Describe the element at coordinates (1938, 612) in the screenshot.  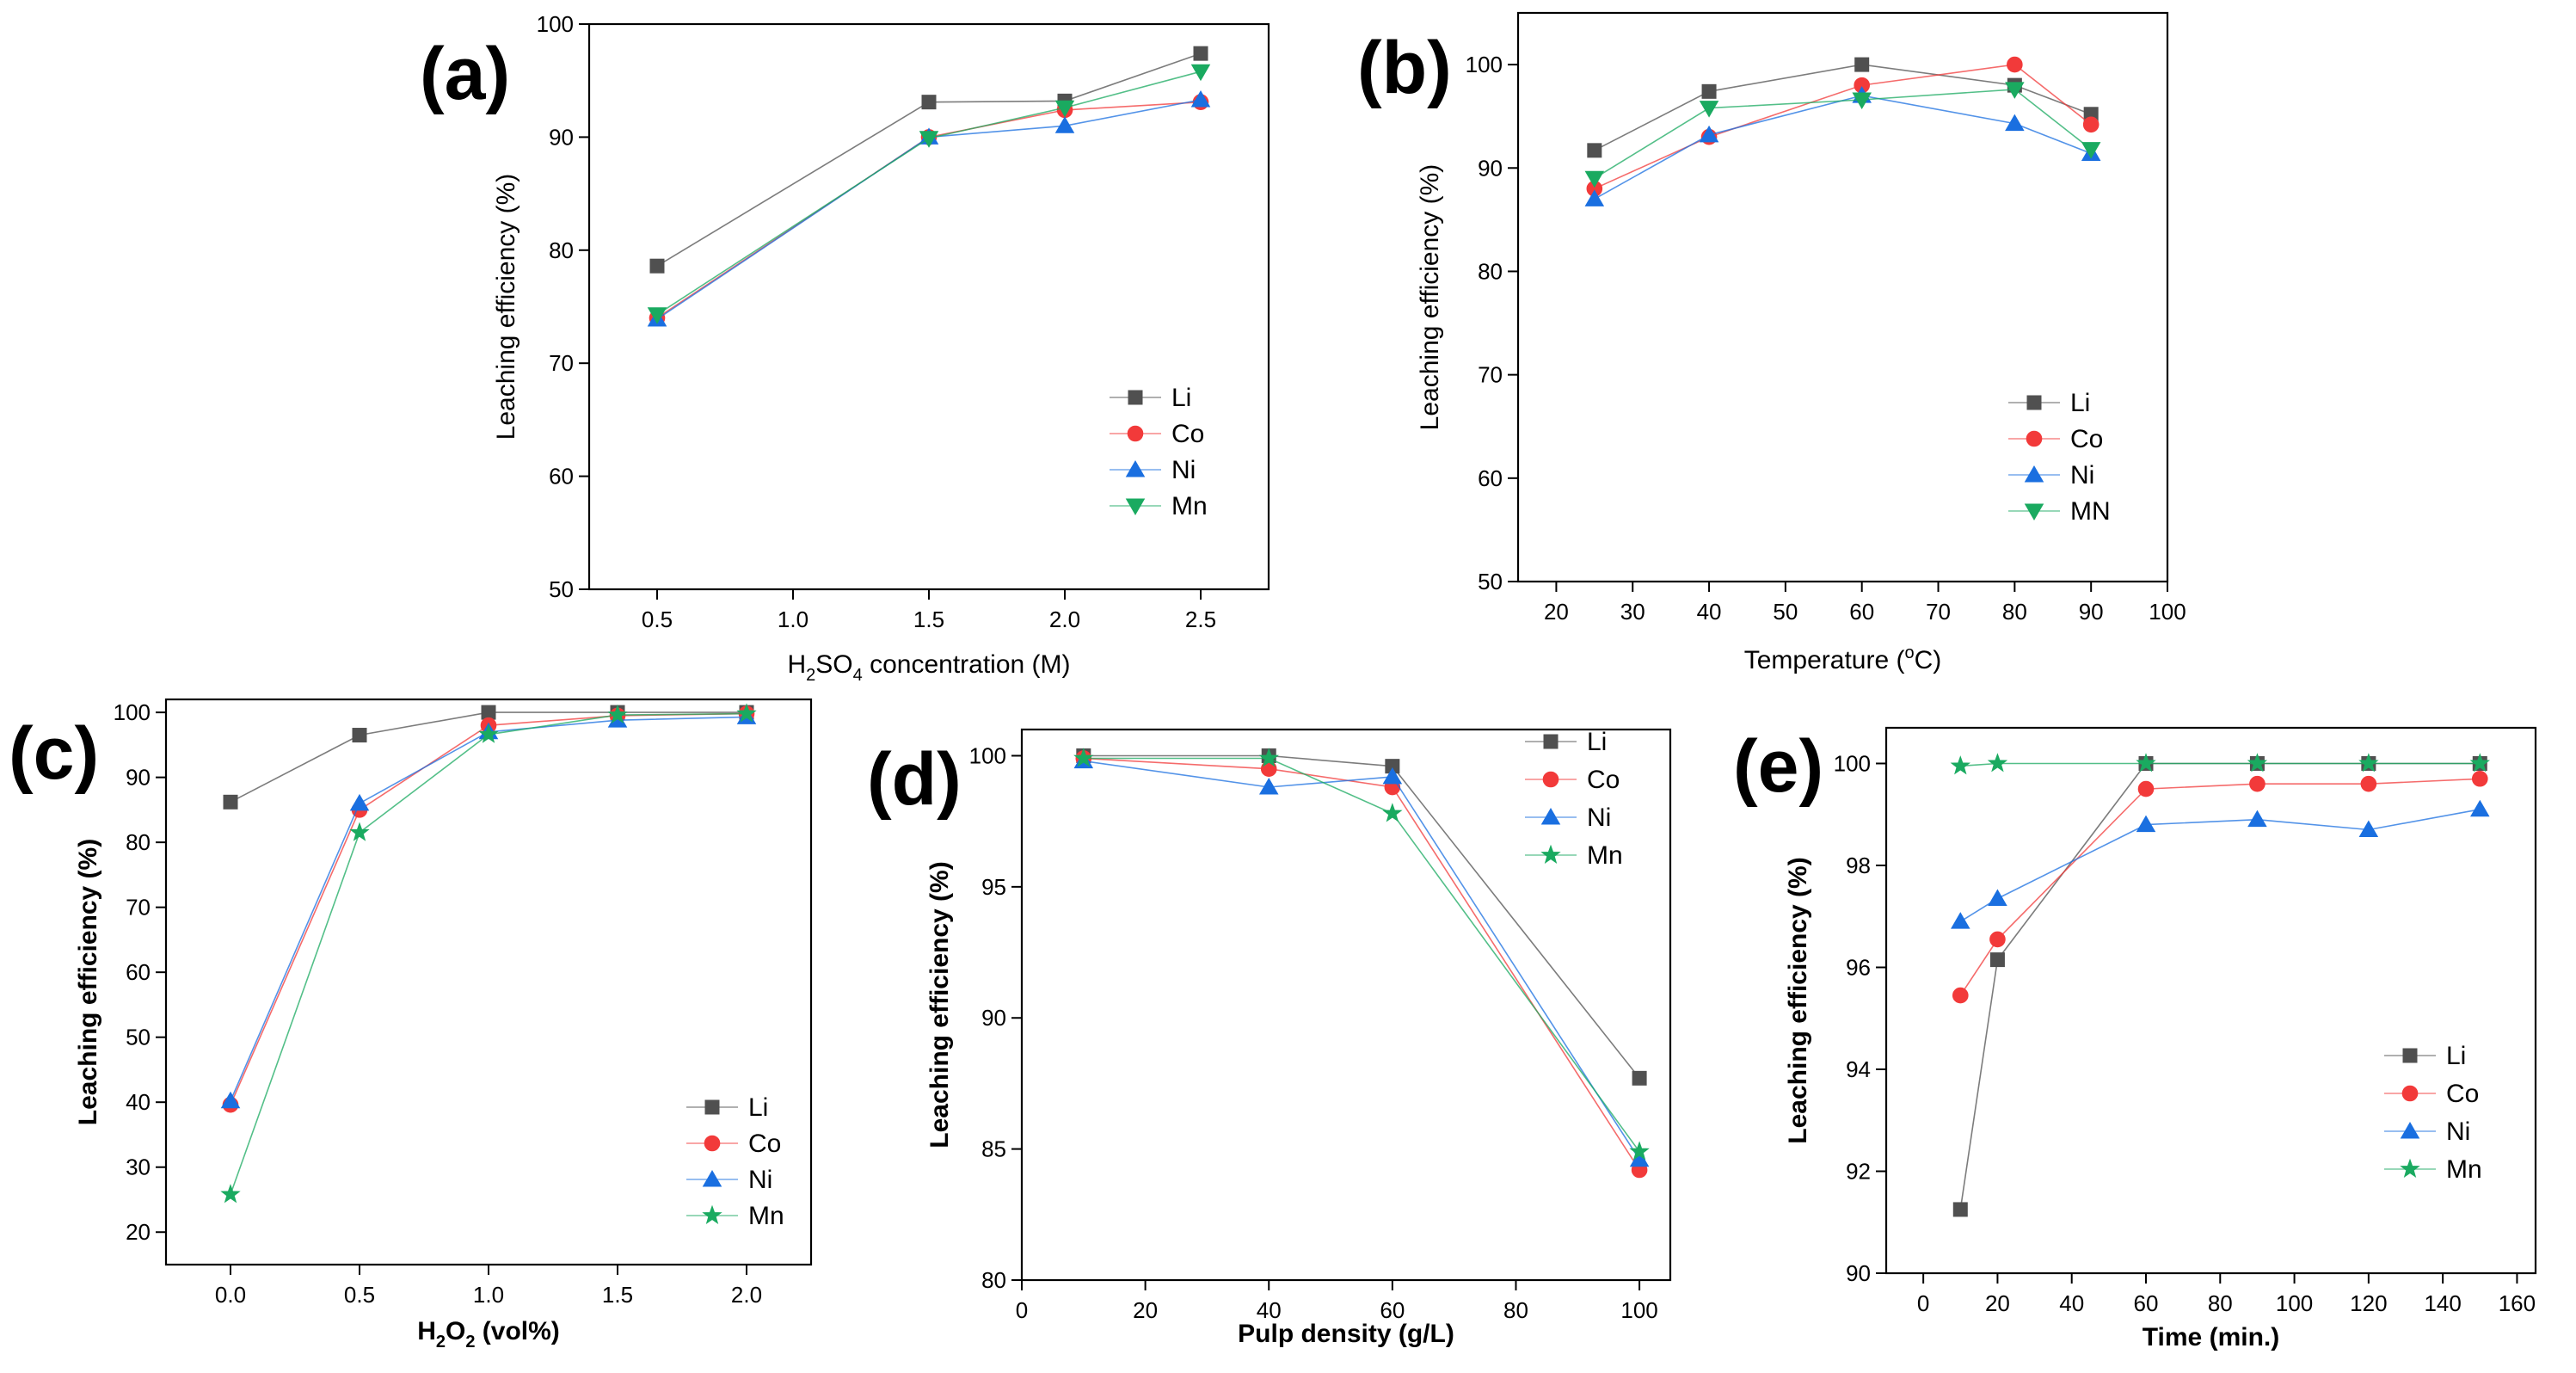
I see `x-tick-label: 70` at that location.